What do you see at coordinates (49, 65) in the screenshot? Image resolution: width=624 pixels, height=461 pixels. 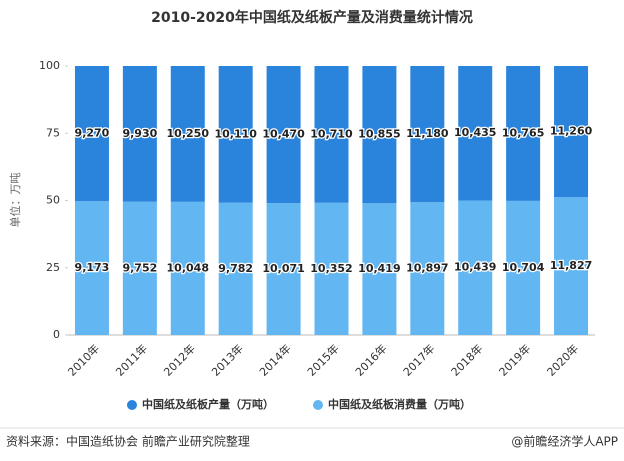 I see `y-tick-label: 100` at bounding box center [49, 65].